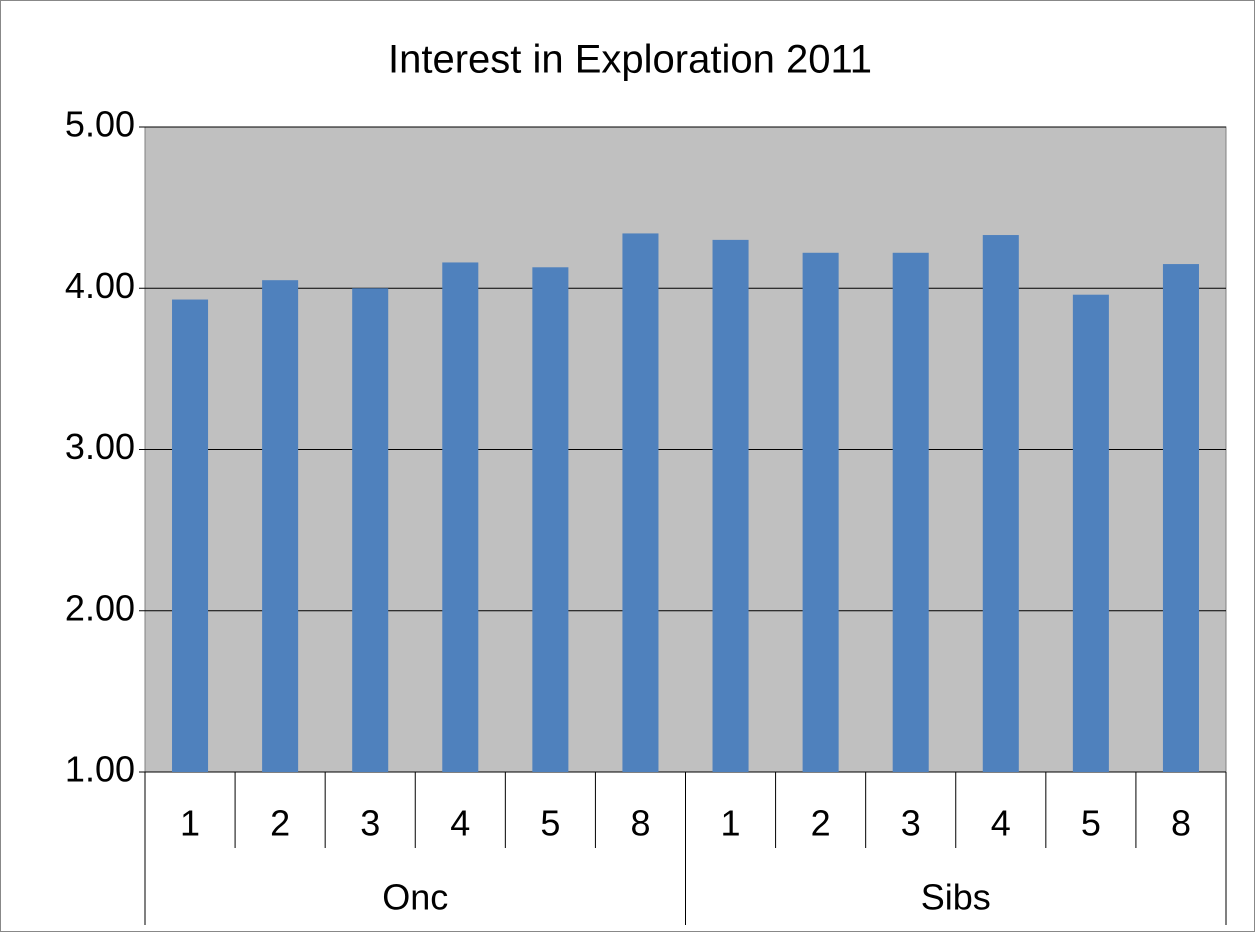 The width and height of the screenshot is (1255, 932). I want to click on y-tick-label: 5.00, so click(100, 124).